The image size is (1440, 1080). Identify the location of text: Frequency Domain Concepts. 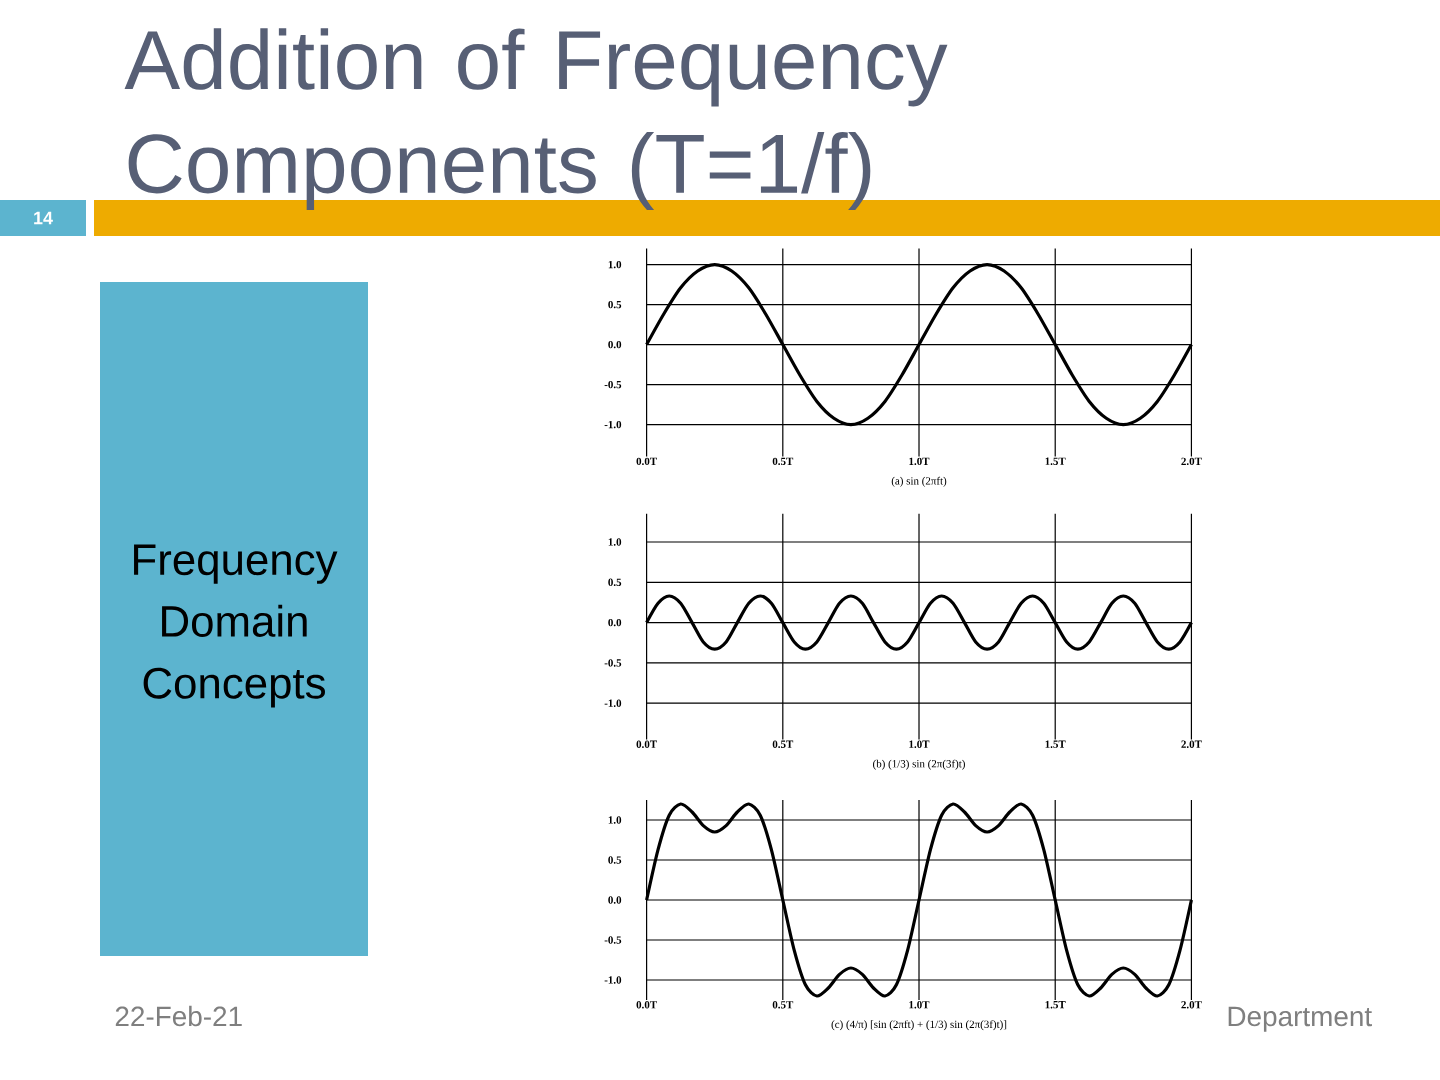
(236, 626).